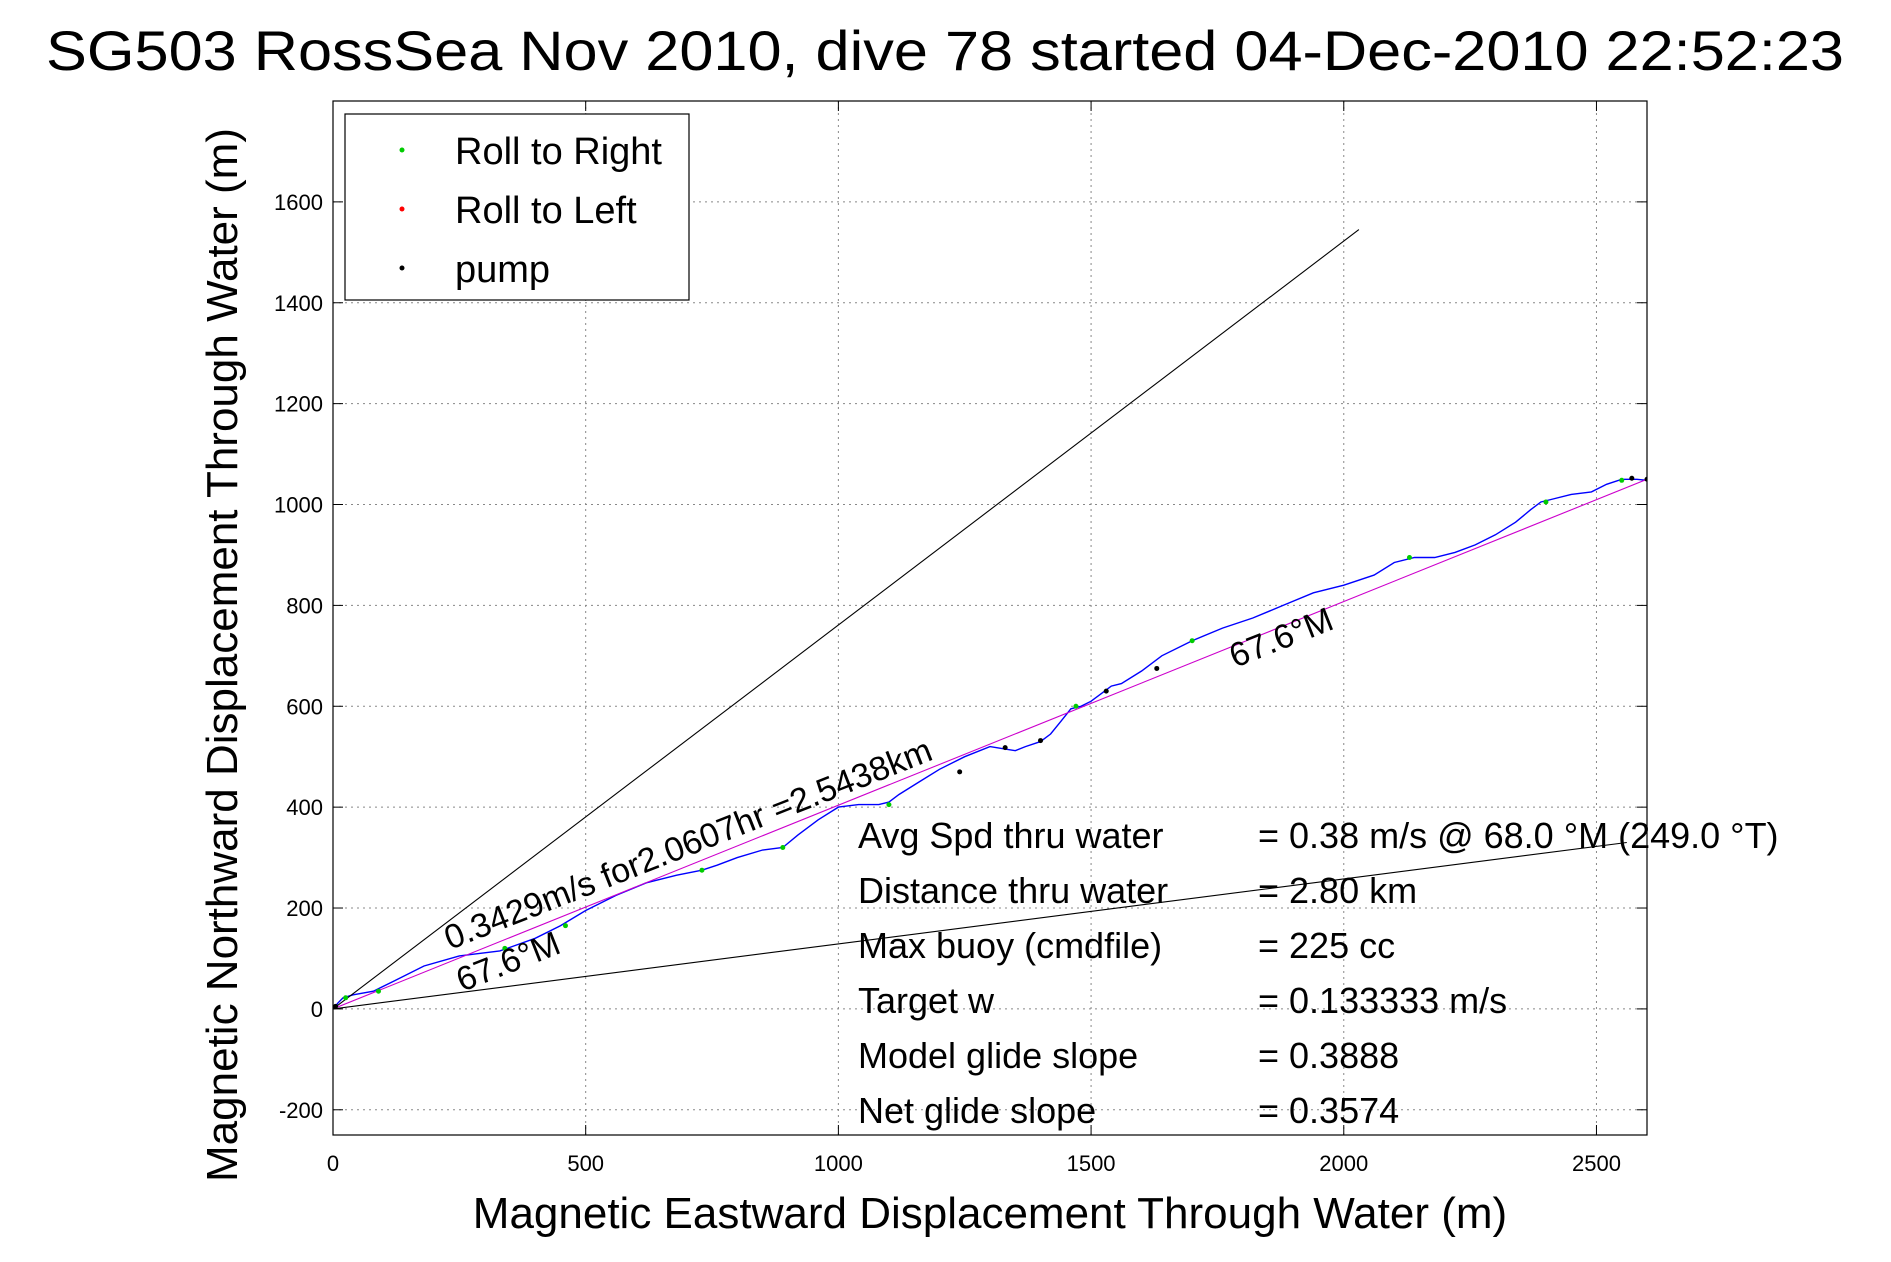 The width and height of the screenshot is (1891, 1262). What do you see at coordinates (402, 209) in the screenshot?
I see `legend-marker-roll-left` at bounding box center [402, 209].